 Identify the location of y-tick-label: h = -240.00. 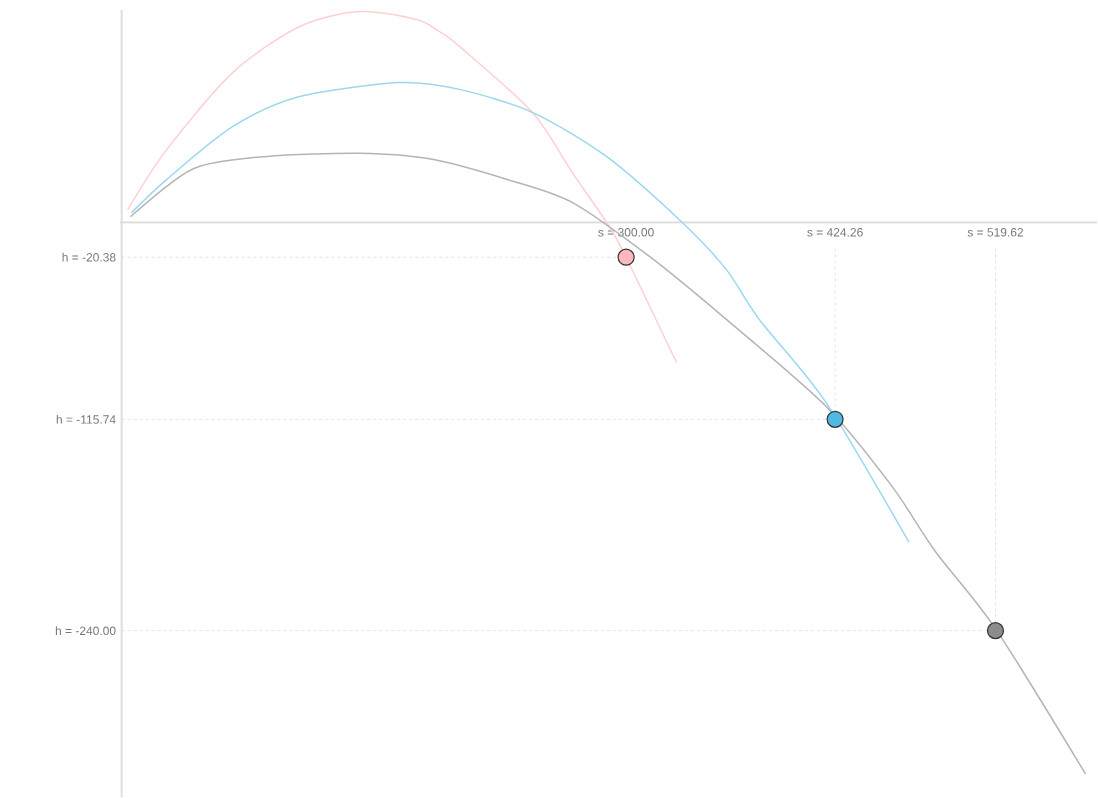
(85, 630).